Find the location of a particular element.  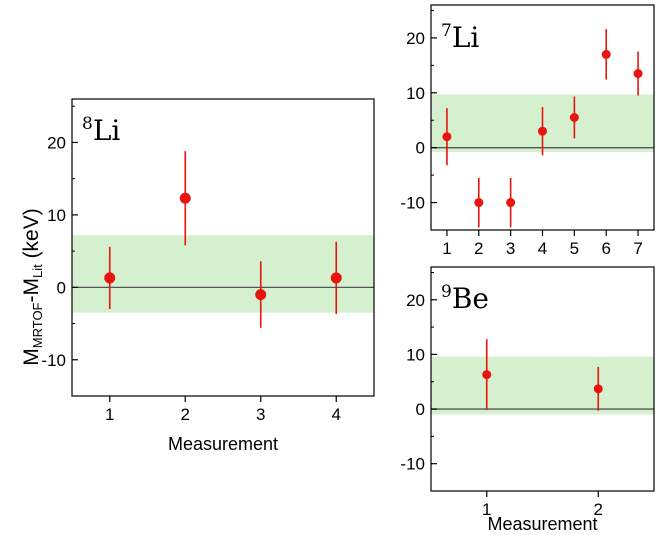

x-tick-label: 7 is located at coordinates (637, 248).